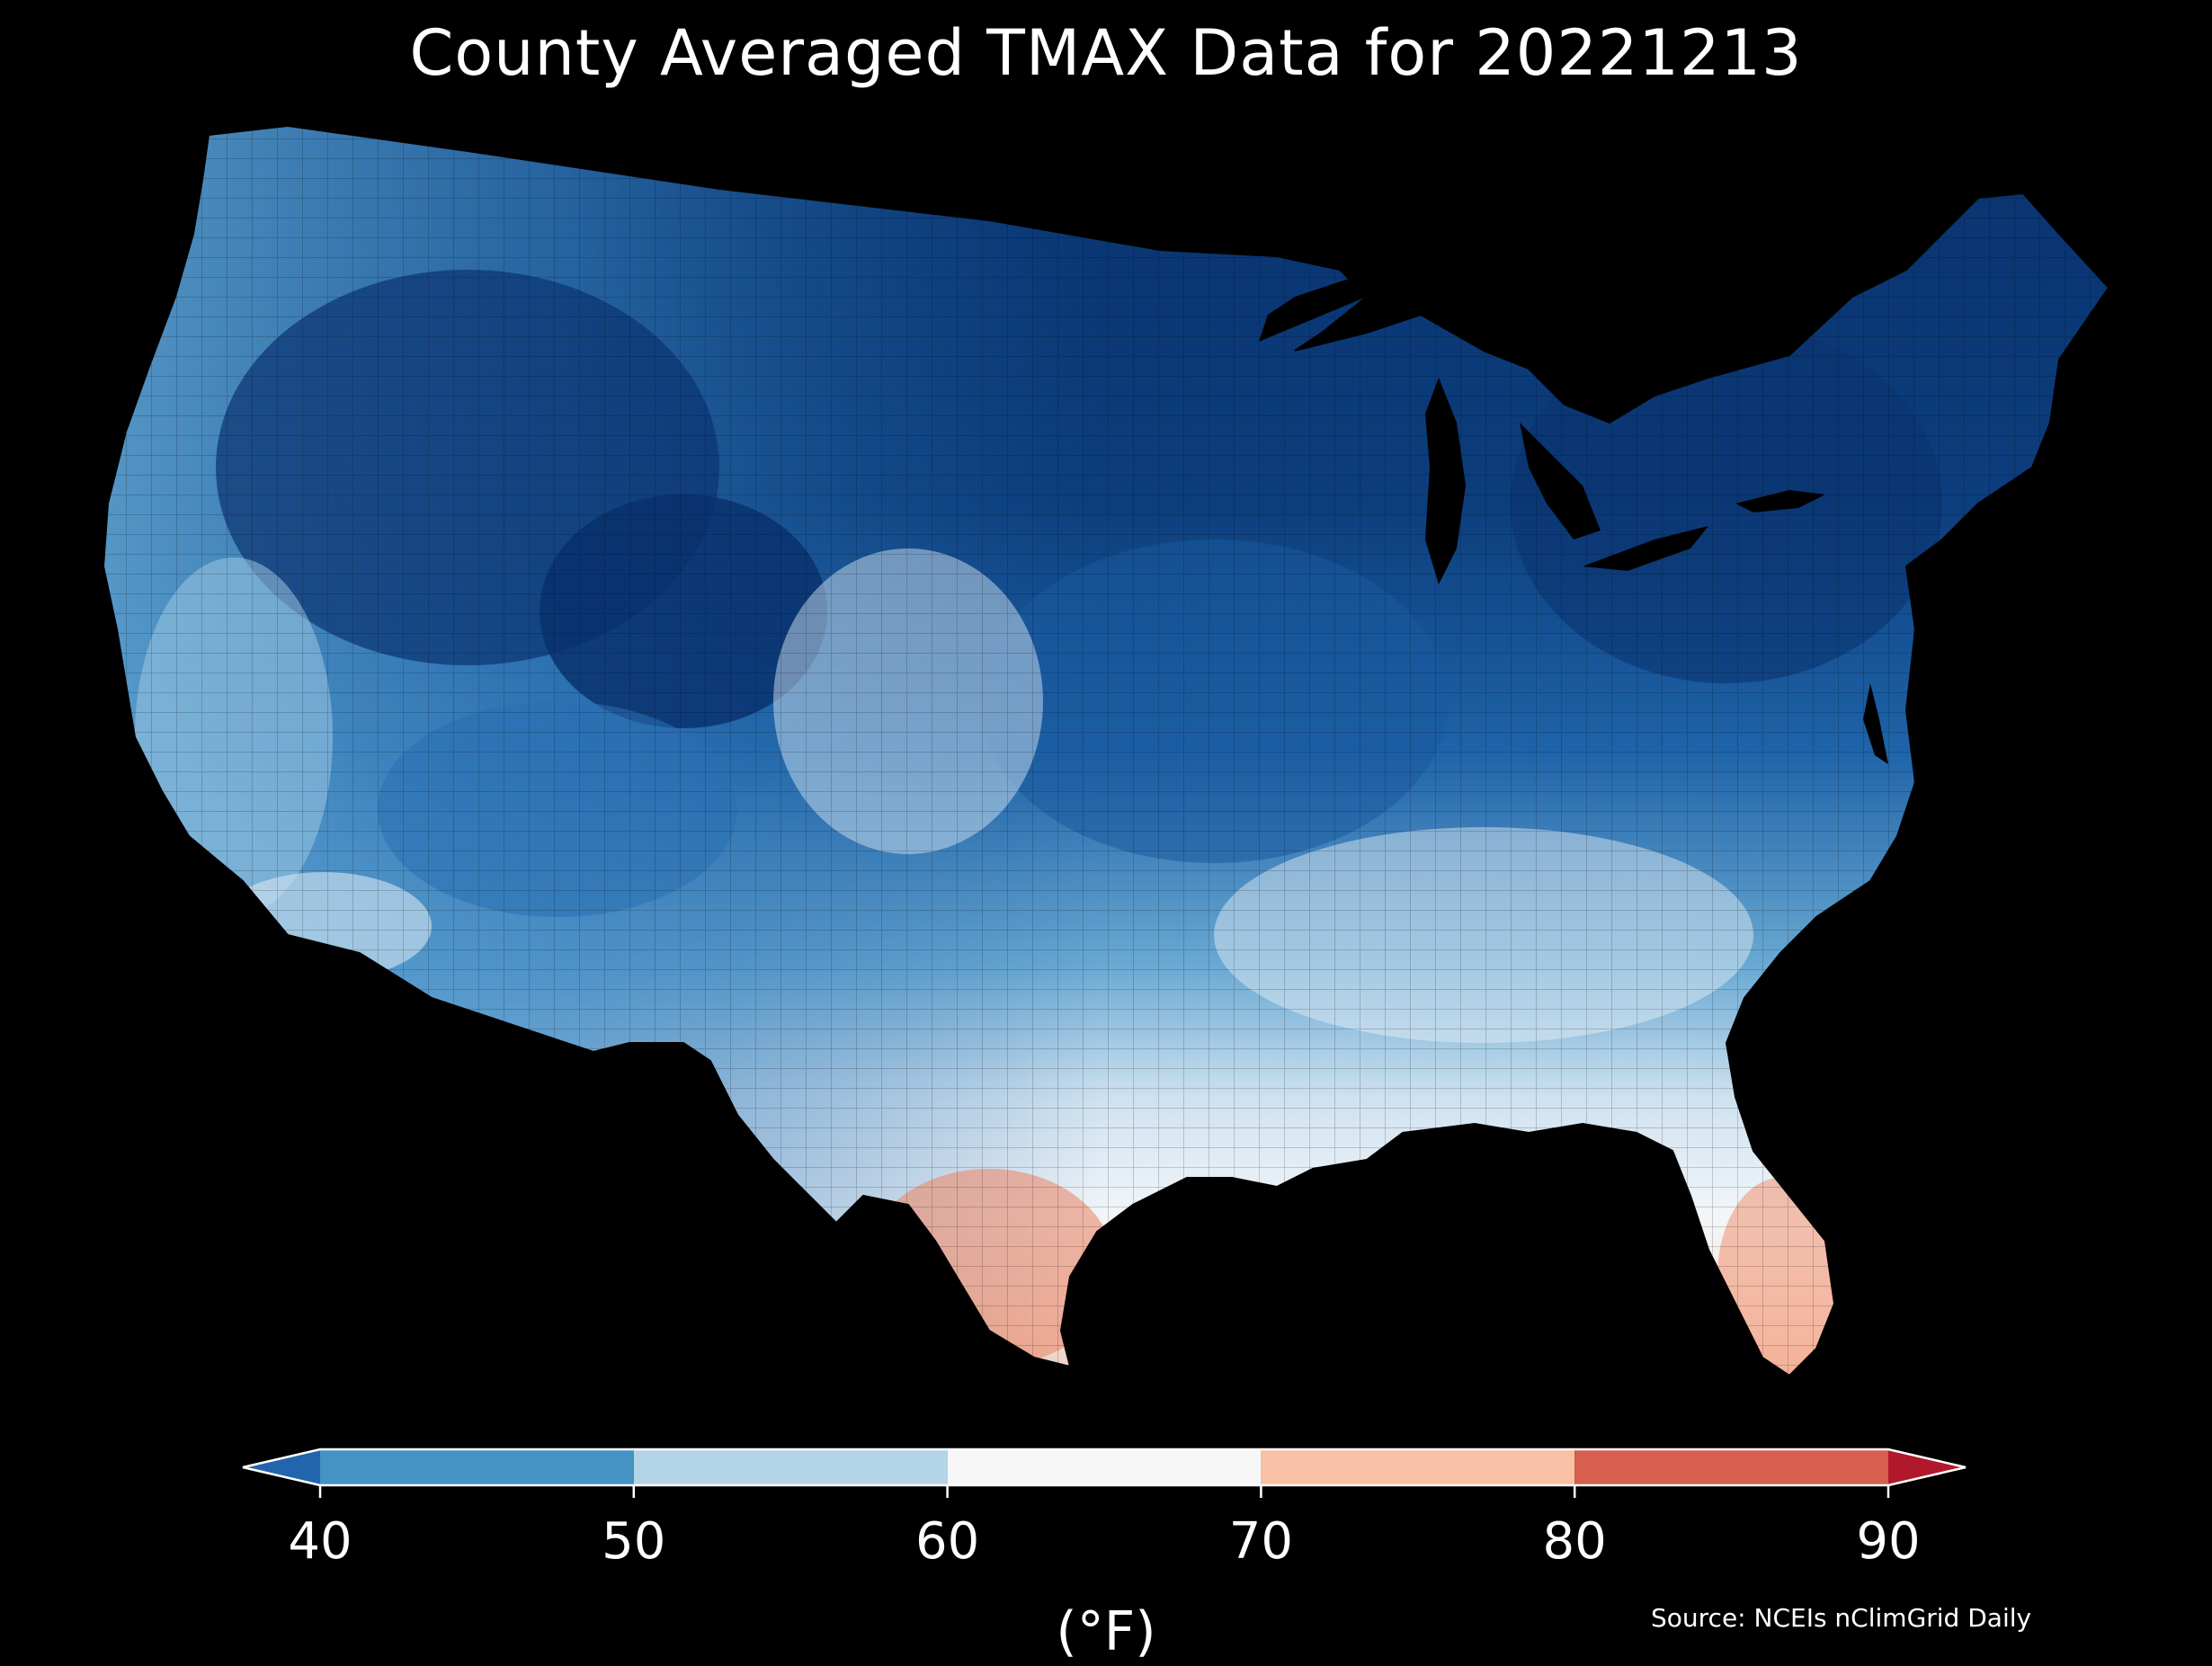 The image size is (2212, 1666). What do you see at coordinates (634, 1542) in the screenshot?
I see `legend-tick-label: 50` at bounding box center [634, 1542].